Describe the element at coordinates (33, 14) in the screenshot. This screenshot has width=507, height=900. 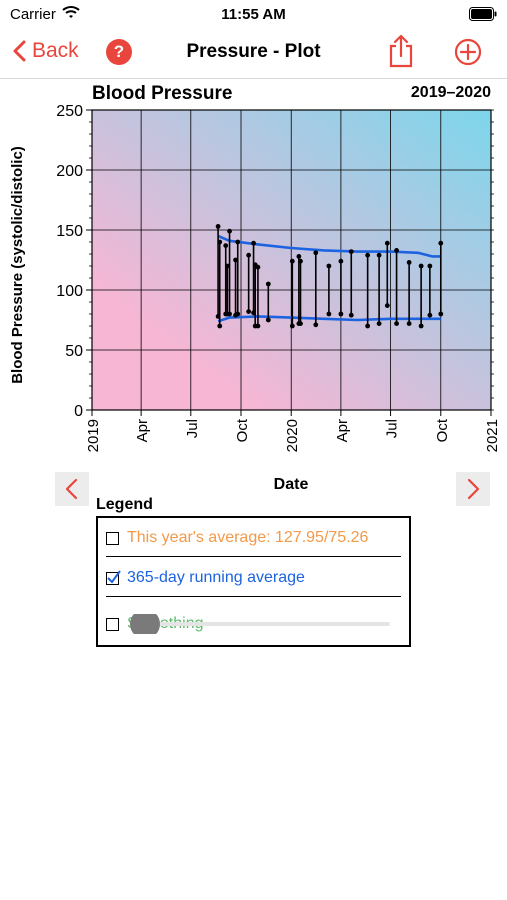
I see `carrier-label: Carrier` at that location.